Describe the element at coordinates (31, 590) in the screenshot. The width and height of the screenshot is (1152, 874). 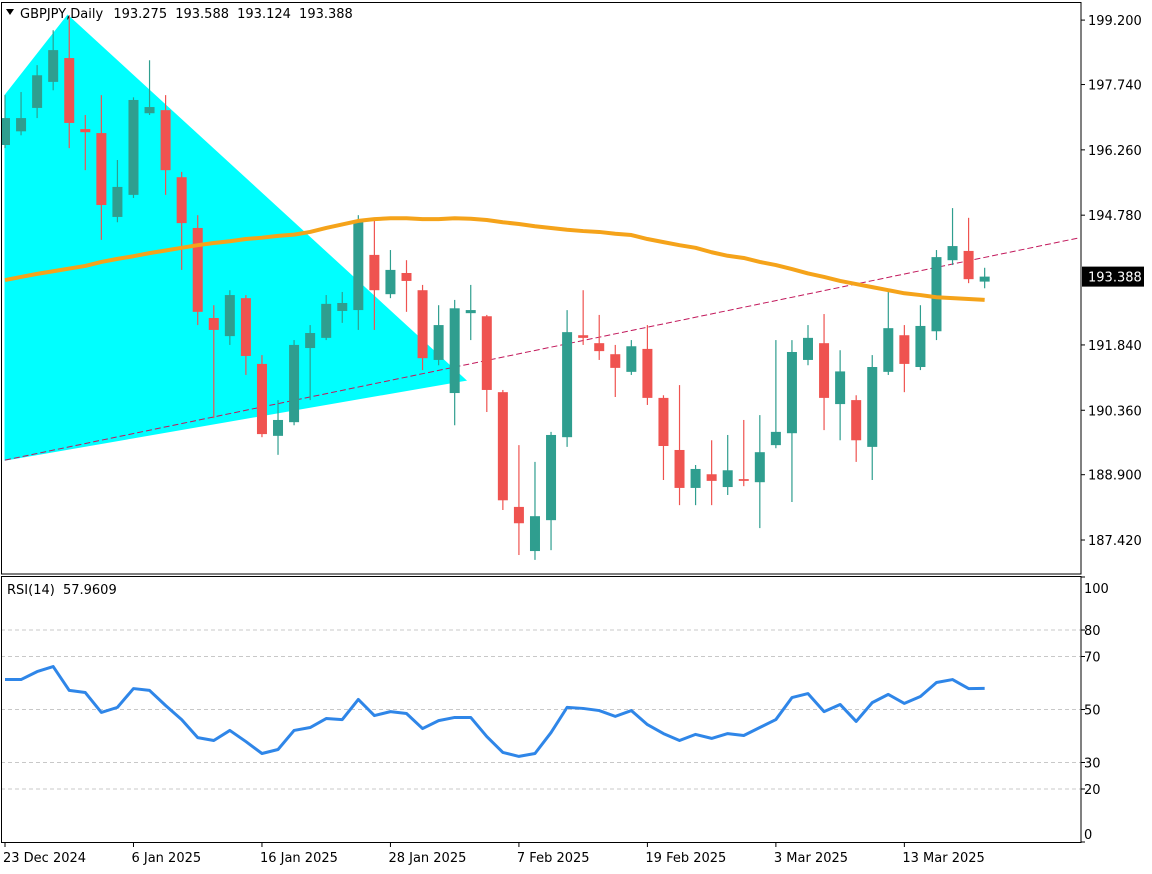
I see `rsi-title: RSI(14)` at that location.